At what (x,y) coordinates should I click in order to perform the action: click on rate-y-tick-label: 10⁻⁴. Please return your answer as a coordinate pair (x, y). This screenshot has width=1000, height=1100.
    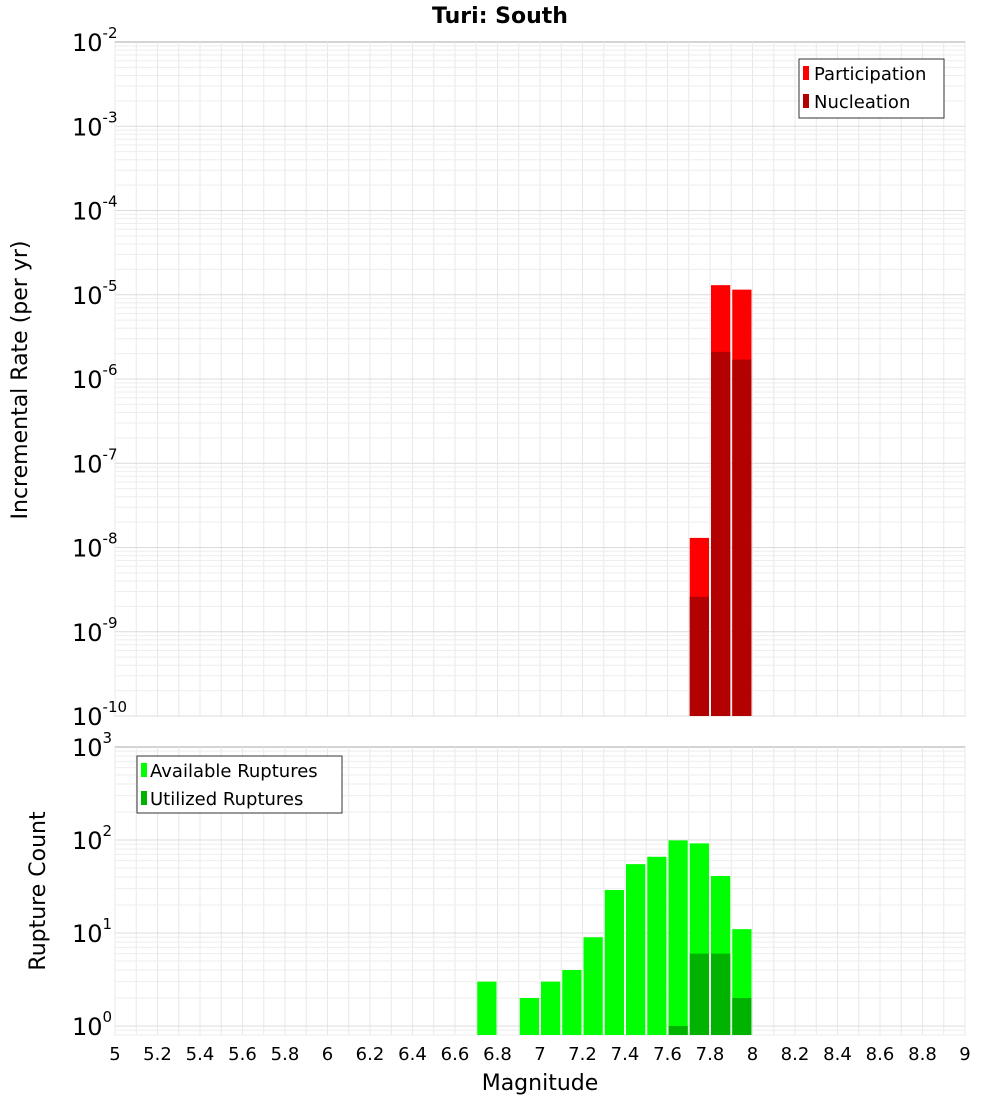
    Looking at the image, I should click on (95, 209).